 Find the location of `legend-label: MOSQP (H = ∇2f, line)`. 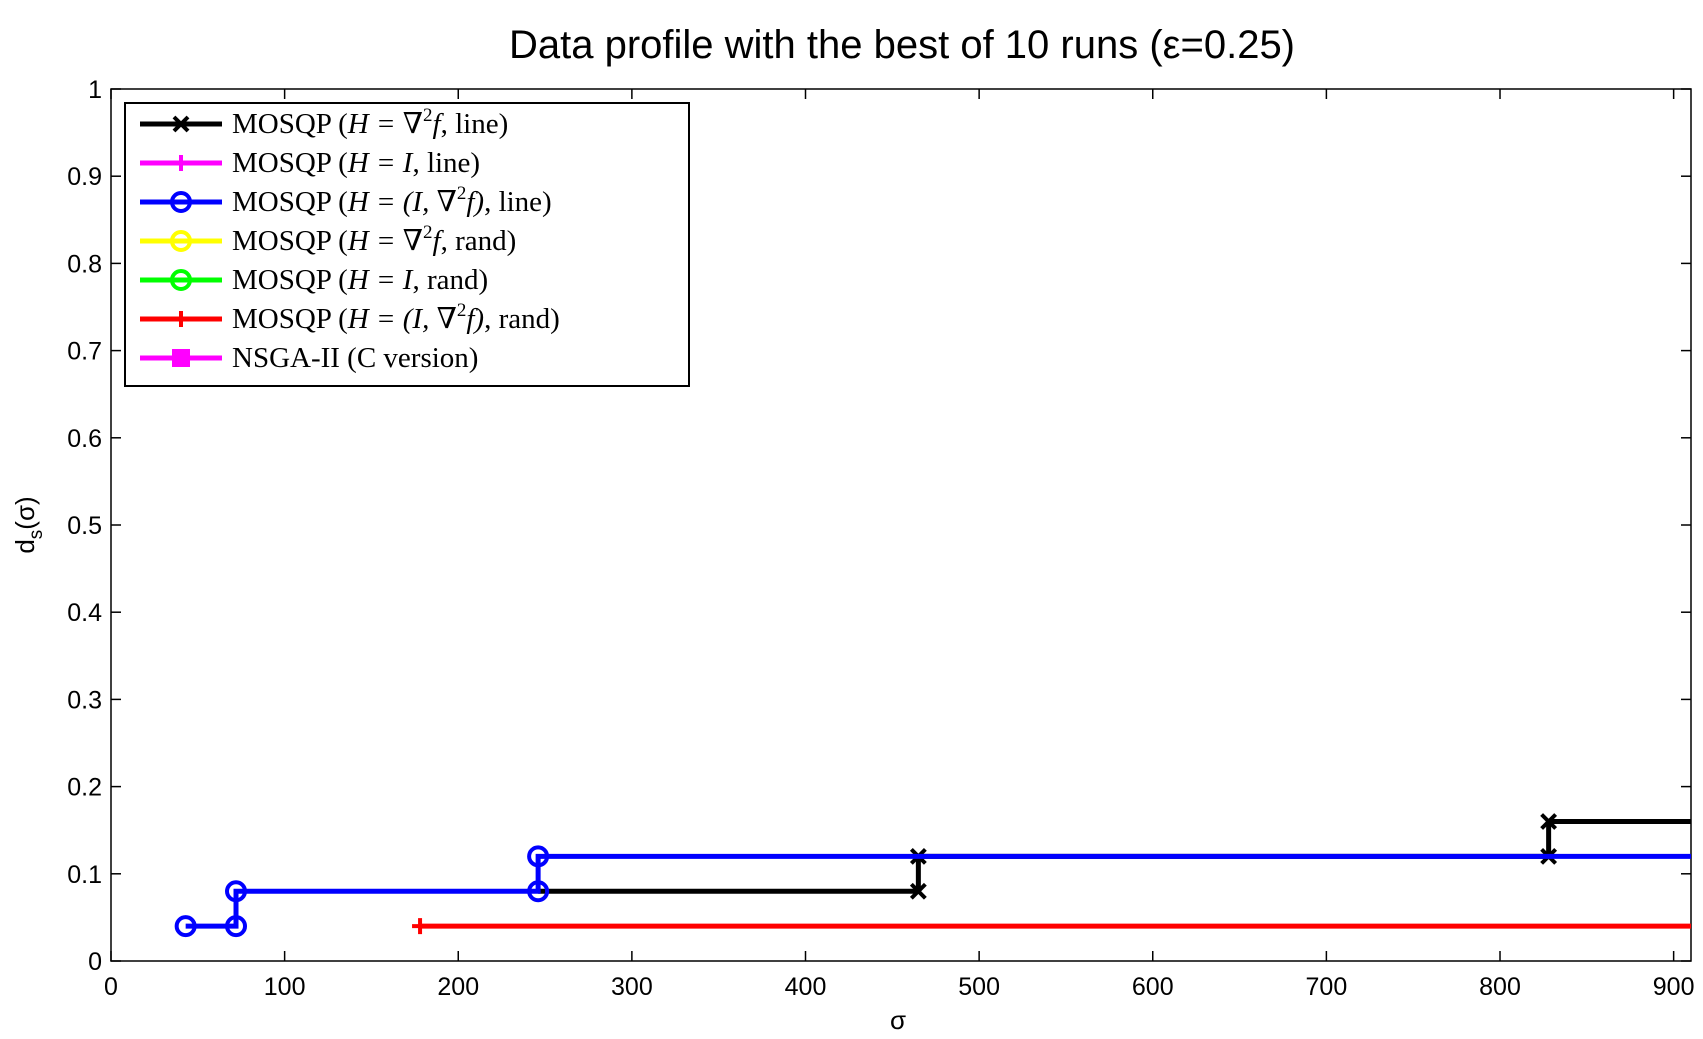

legend-label: MOSQP (H = ∇2f, line) is located at coordinates (370, 122).